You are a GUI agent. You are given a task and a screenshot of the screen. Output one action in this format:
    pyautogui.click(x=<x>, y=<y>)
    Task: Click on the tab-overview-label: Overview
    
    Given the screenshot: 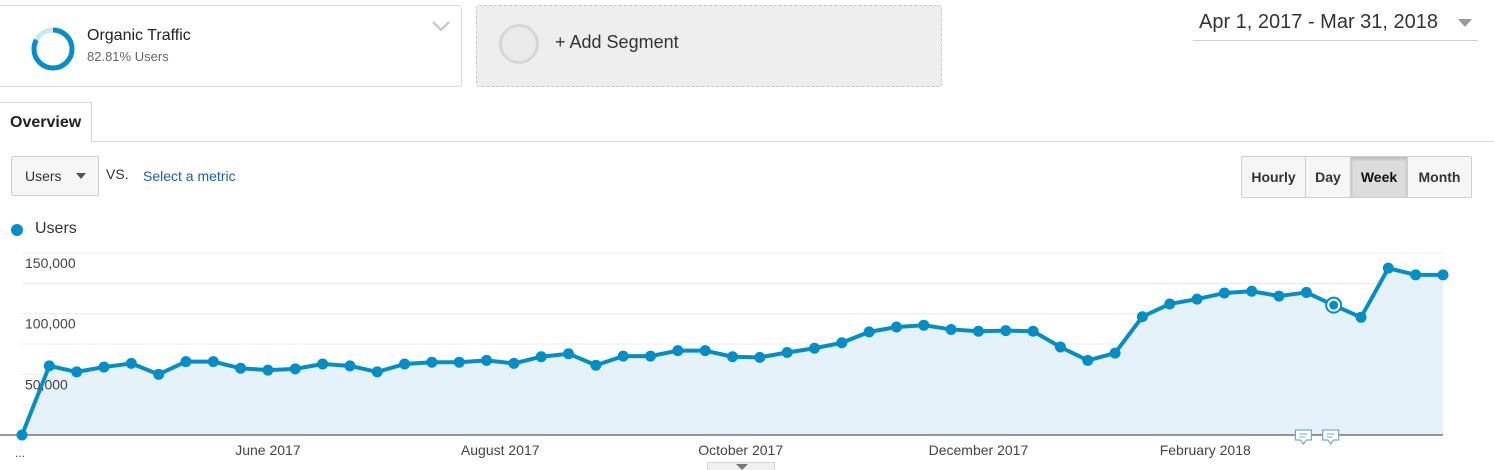 What is the action you would take?
    pyautogui.click(x=46, y=122)
    